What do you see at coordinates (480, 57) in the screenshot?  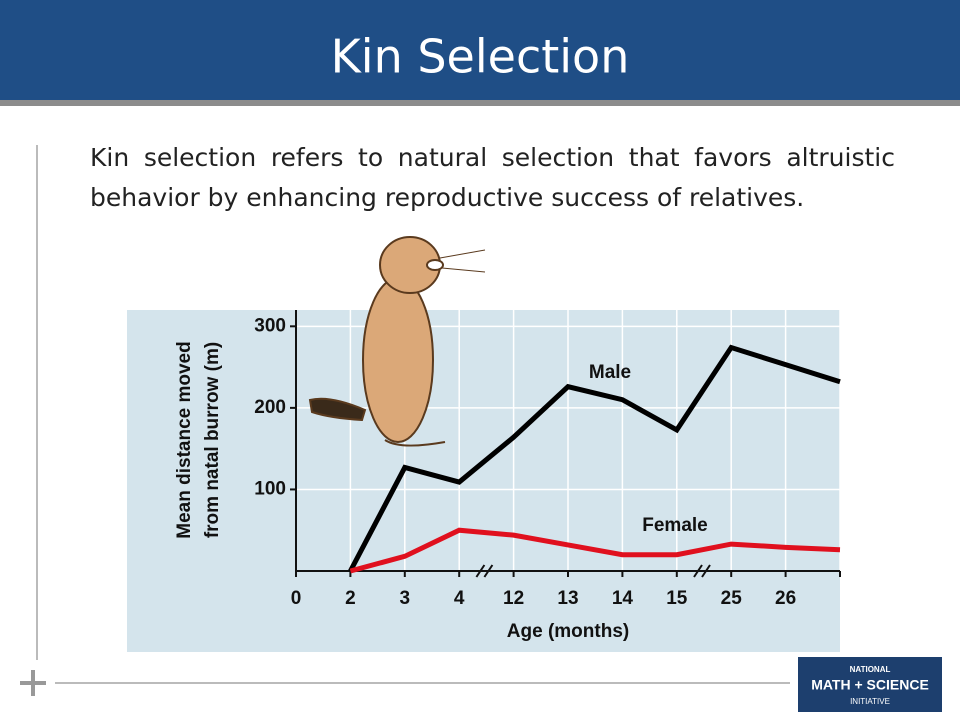 I see `slide-title: Kin Selection` at bounding box center [480, 57].